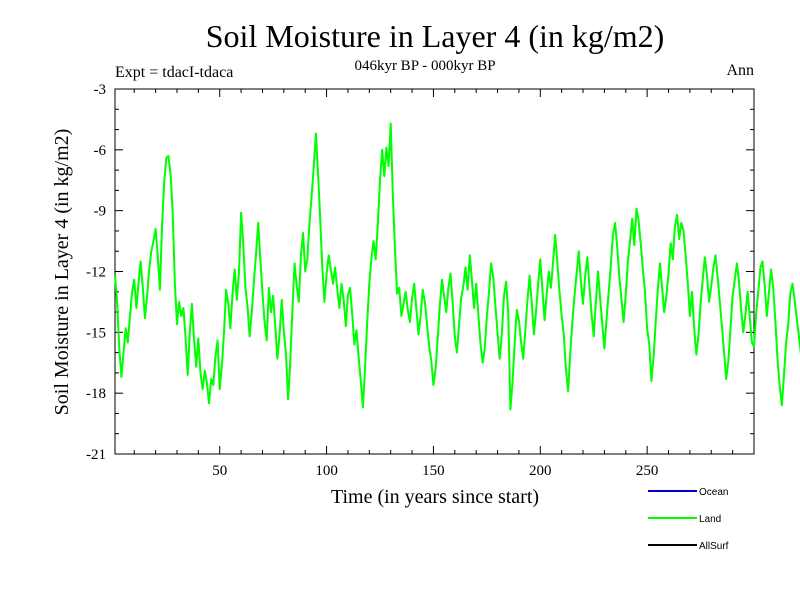 The width and height of the screenshot is (800, 600). What do you see at coordinates (100, 212) in the screenshot?
I see `y-tick-label: -9` at bounding box center [100, 212].